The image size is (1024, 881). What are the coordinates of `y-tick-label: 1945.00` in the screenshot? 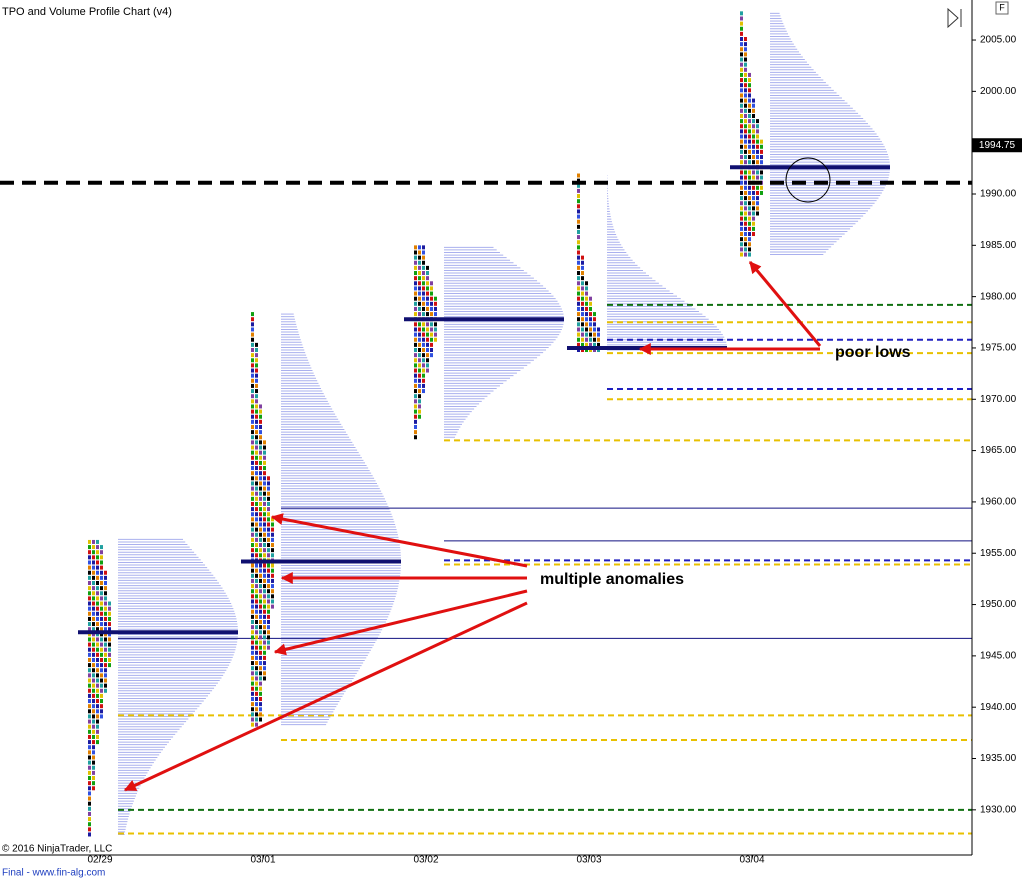 It's located at (998, 656).